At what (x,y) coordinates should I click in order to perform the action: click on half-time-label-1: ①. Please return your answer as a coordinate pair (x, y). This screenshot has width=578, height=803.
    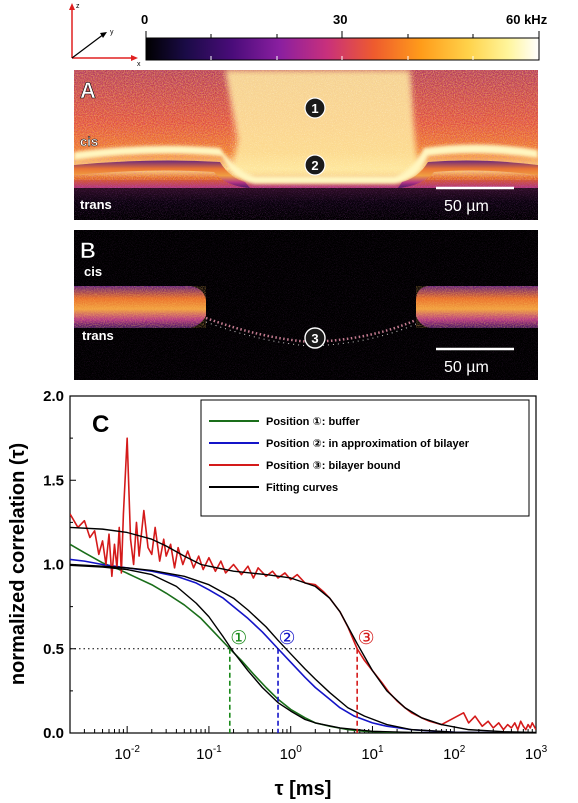
    Looking at the image, I should click on (238, 638).